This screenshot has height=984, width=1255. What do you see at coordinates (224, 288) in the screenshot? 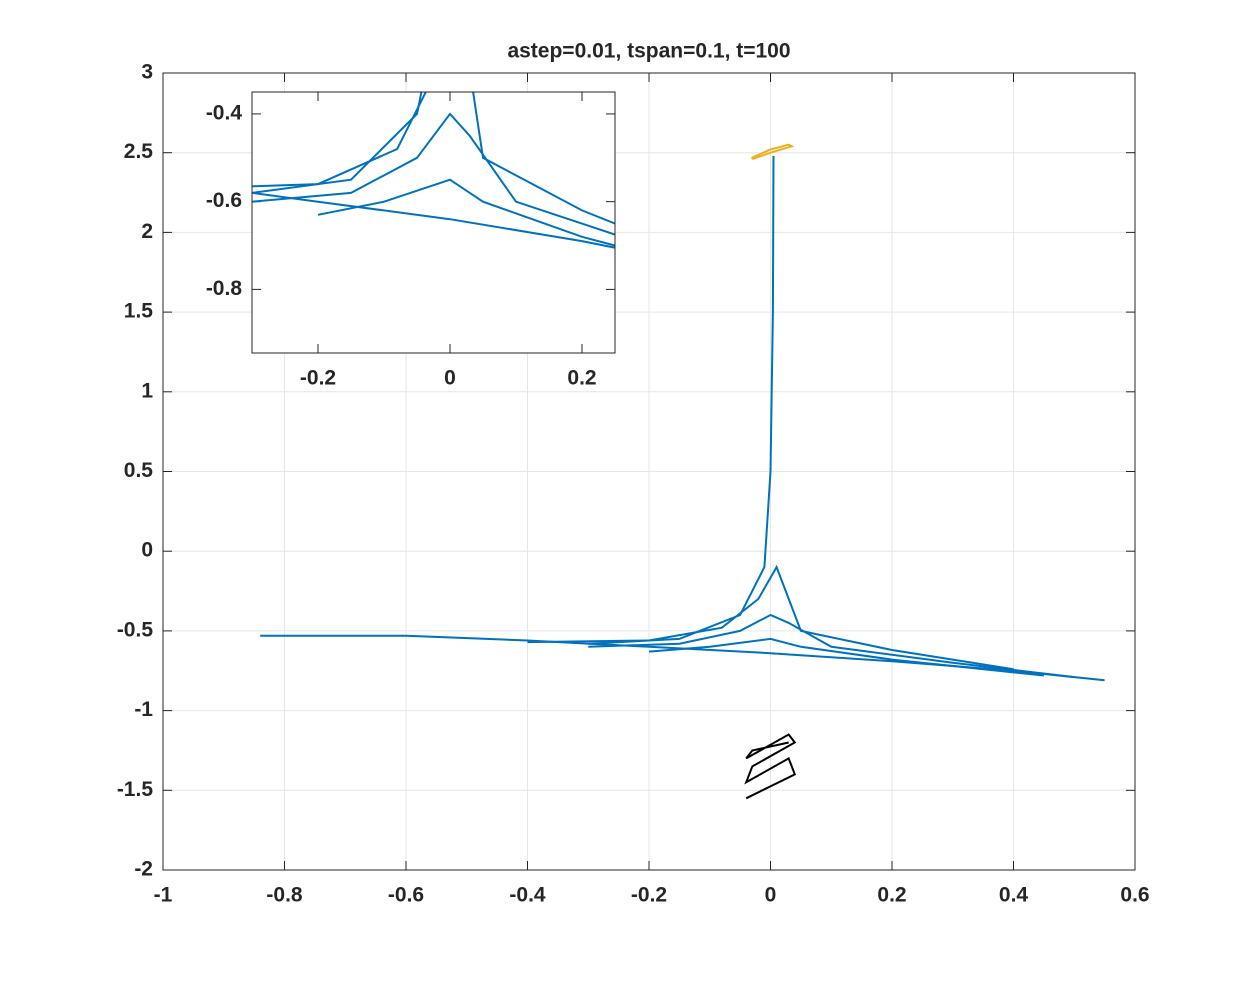
I see `y-tick-label: -0.8` at bounding box center [224, 288].